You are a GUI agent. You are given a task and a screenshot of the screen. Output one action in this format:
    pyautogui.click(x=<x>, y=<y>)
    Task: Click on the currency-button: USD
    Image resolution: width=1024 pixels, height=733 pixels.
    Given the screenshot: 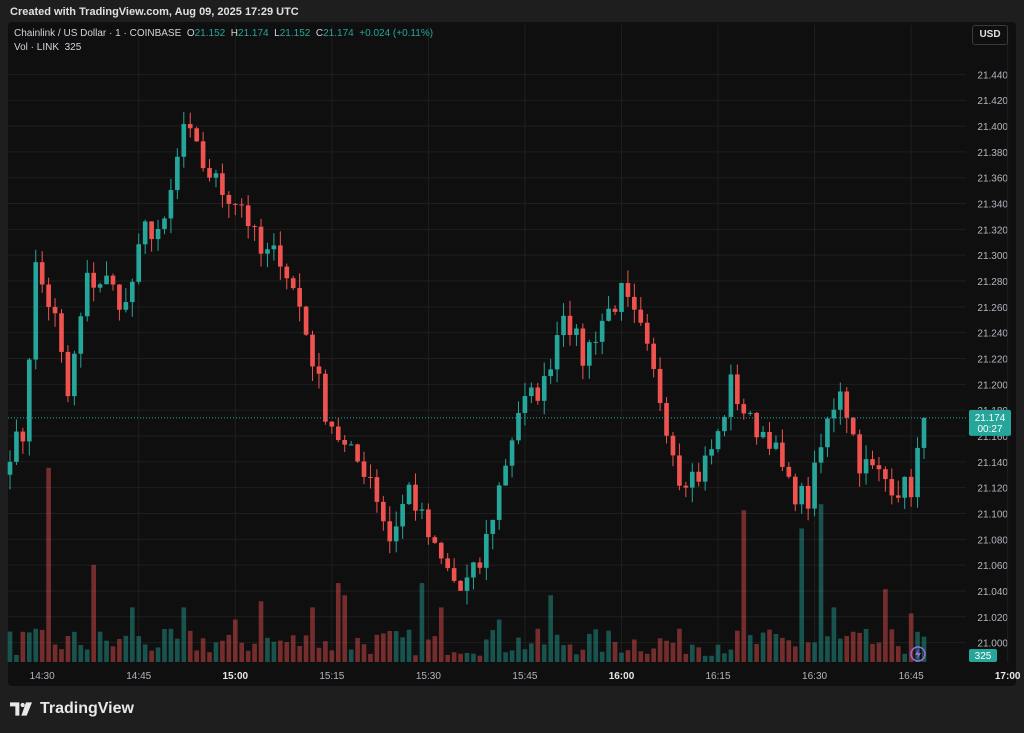 What is the action you would take?
    pyautogui.click(x=990, y=35)
    